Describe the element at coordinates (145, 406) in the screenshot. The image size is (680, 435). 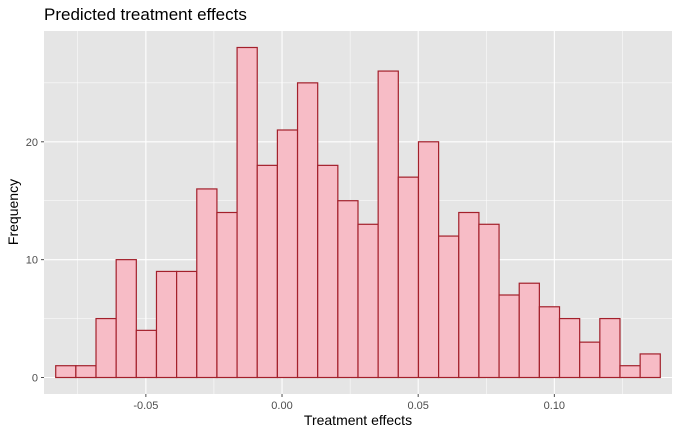
I see `x-tick-label: -0.05` at that location.